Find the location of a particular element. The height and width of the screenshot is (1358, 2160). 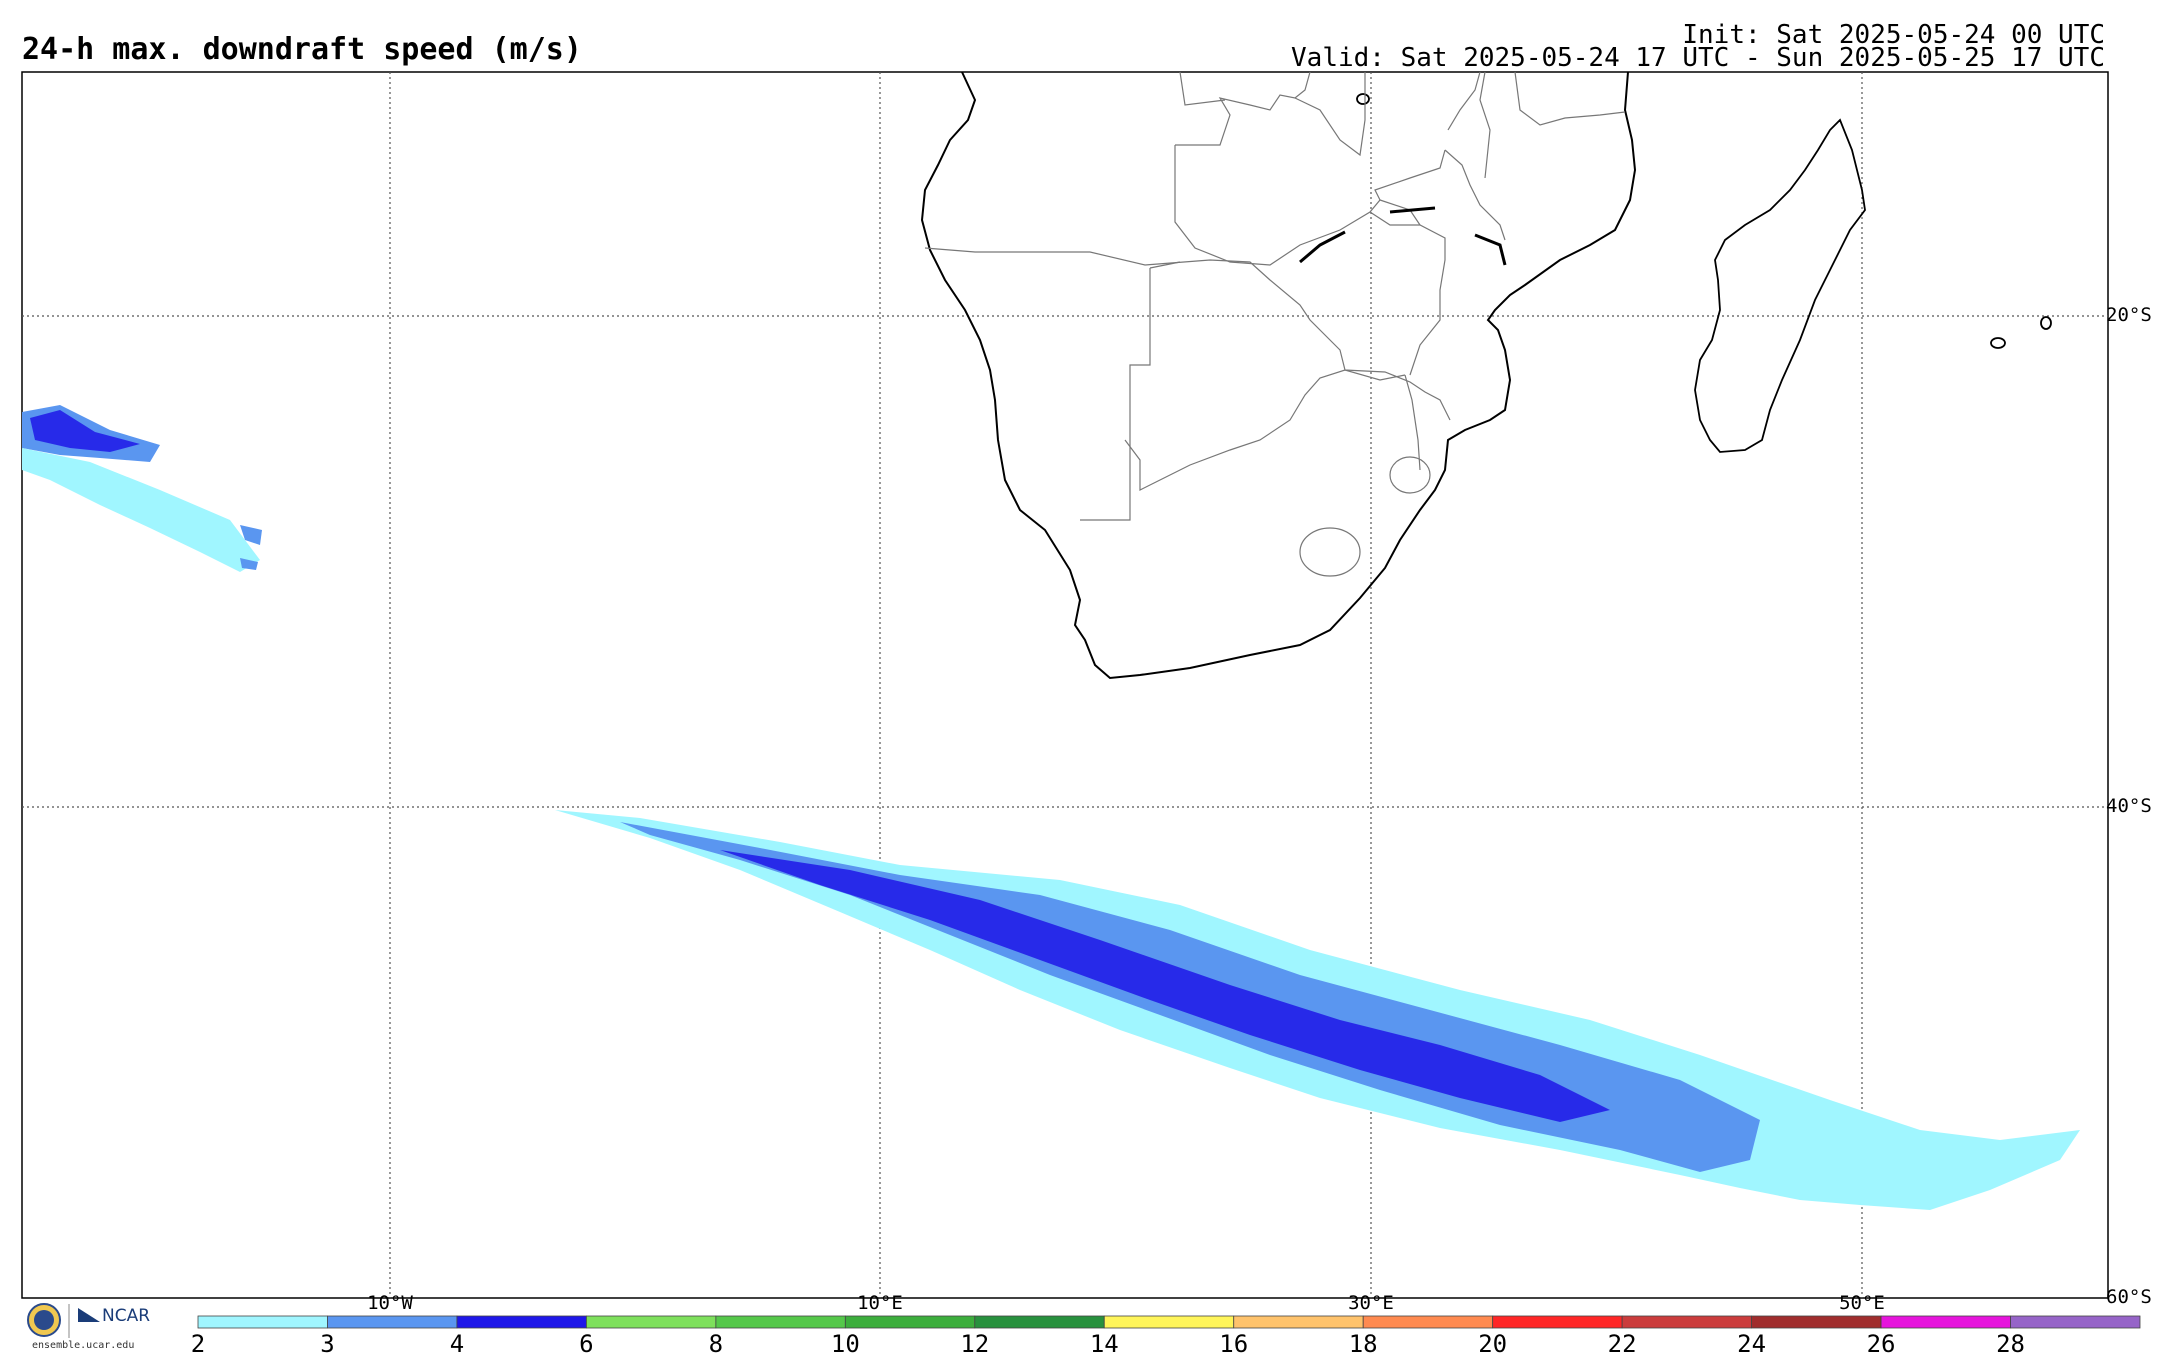

ncar-wordmark: NCAR is located at coordinates (126, 1316).